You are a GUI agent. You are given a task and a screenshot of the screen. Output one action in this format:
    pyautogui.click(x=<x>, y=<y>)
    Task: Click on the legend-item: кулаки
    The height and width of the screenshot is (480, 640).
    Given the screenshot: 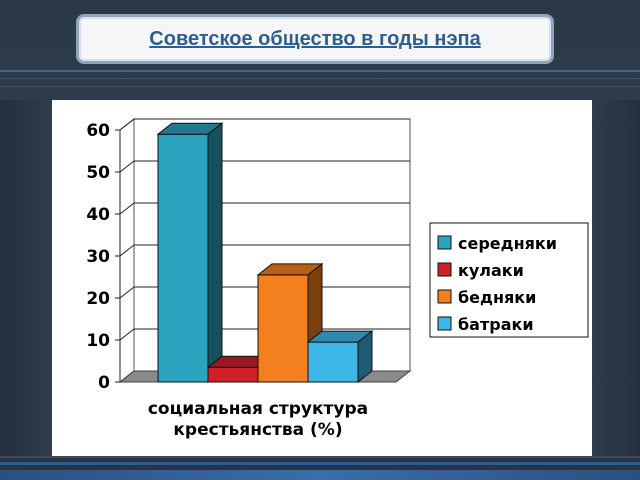 What is the action you would take?
    pyautogui.click(x=480, y=270)
    